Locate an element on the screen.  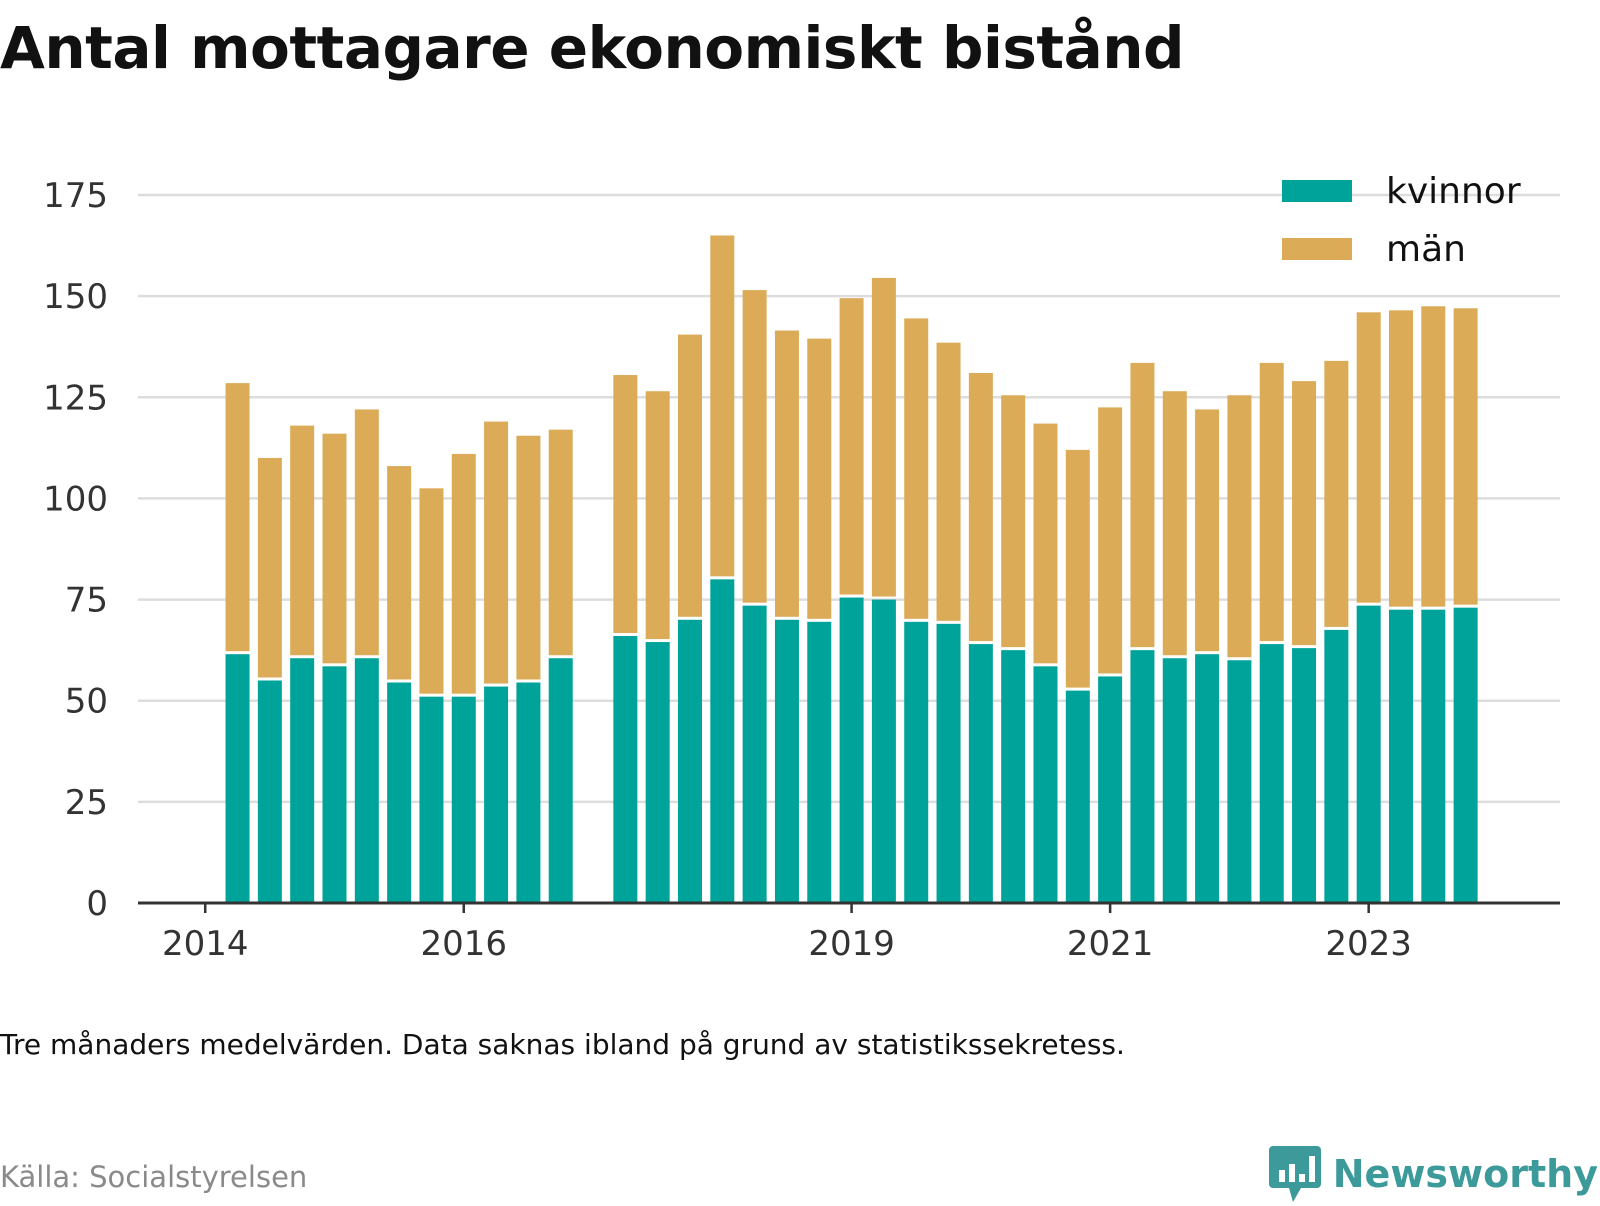
x-tick-label: 2016 is located at coordinates (464, 944).